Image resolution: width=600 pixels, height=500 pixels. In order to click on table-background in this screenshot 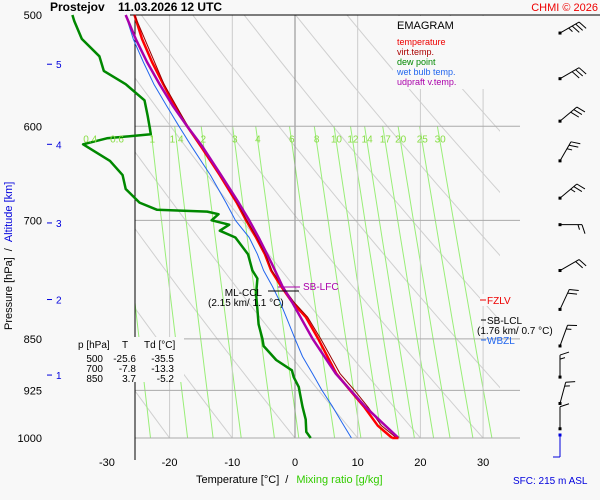, I will do `click(130, 359)`.